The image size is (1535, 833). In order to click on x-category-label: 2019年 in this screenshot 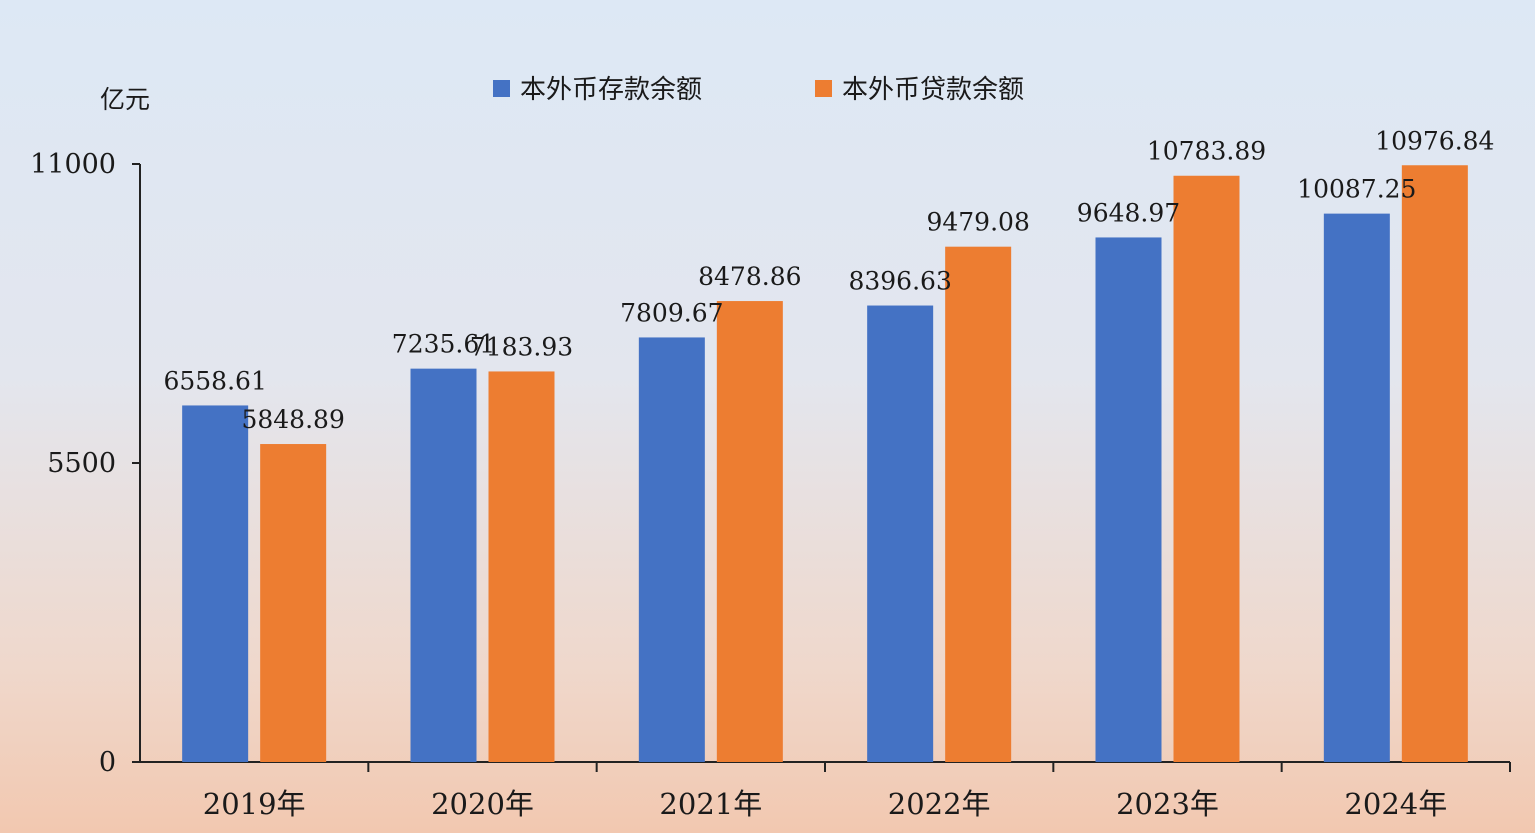, I will do `click(254, 804)`.